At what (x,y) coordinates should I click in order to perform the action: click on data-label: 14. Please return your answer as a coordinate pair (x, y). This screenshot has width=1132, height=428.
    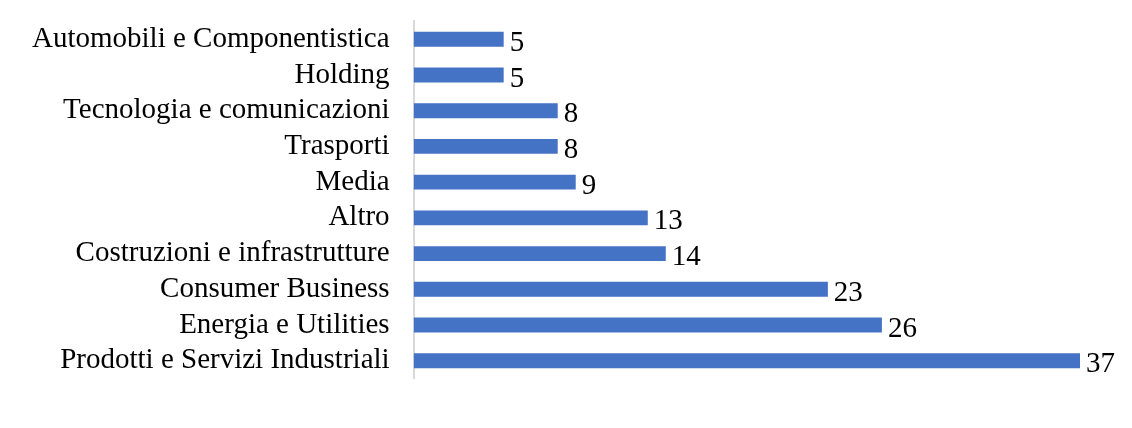
    Looking at the image, I should click on (686, 255).